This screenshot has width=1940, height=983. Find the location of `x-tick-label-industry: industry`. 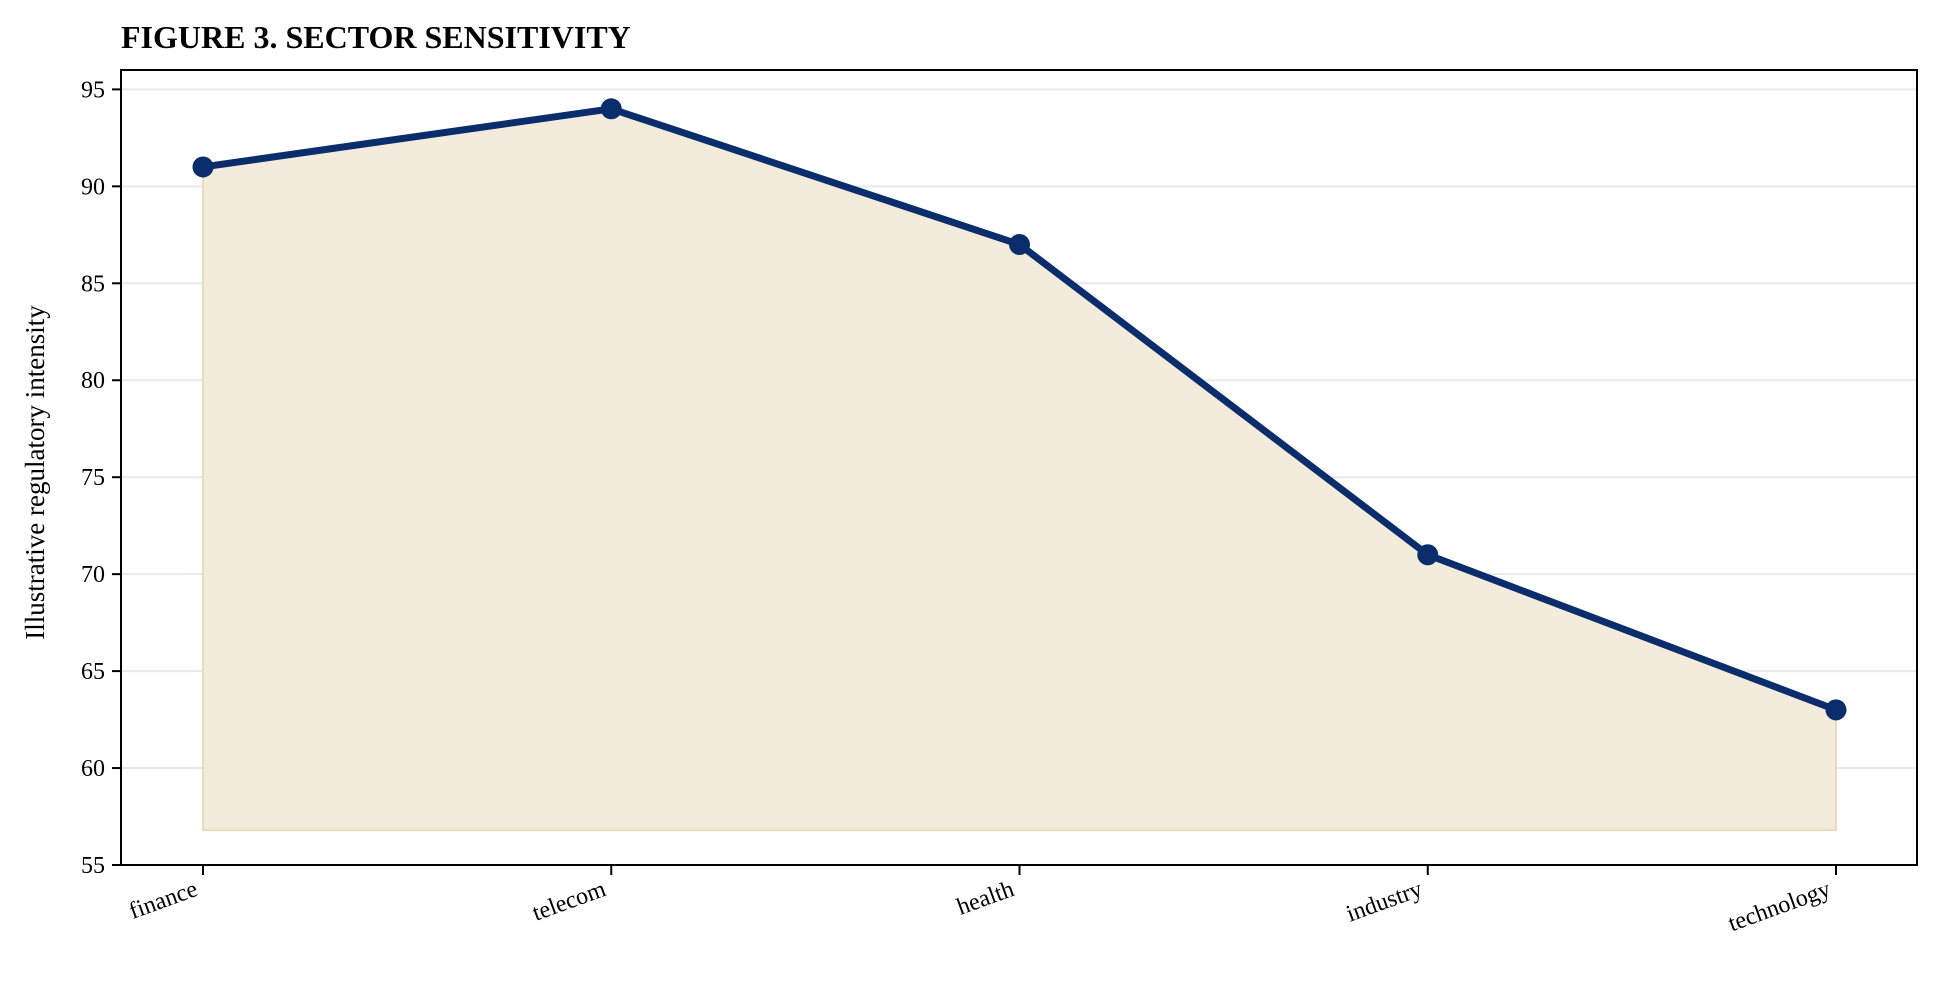

x-tick-label-industry: industry is located at coordinates (1384, 901).